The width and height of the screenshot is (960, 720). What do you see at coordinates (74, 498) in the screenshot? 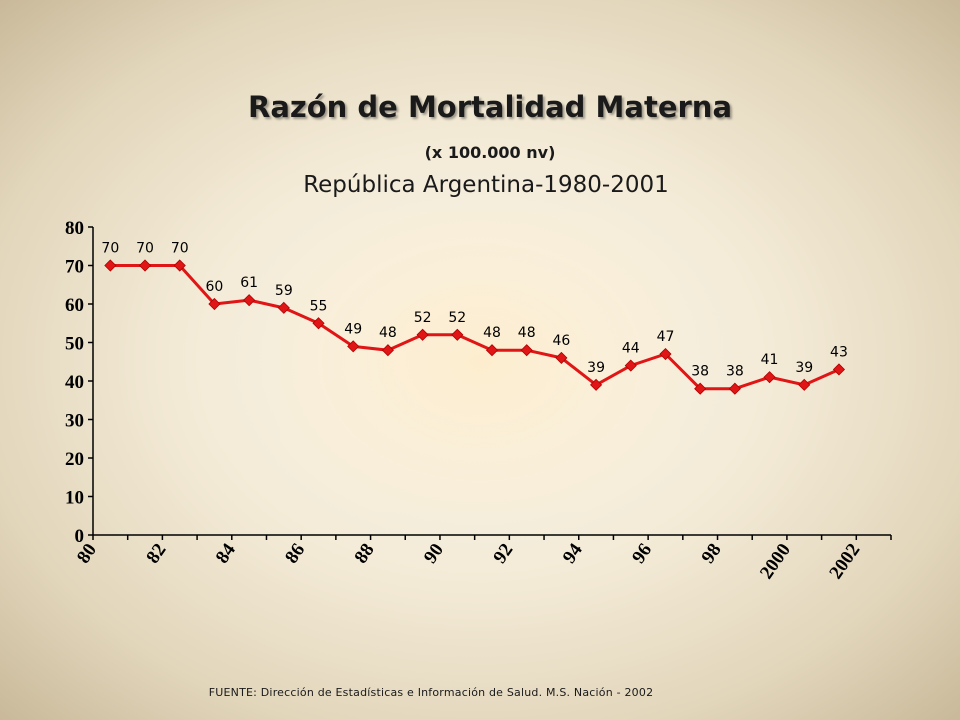
I see `y-tick-label: 10` at bounding box center [74, 498].